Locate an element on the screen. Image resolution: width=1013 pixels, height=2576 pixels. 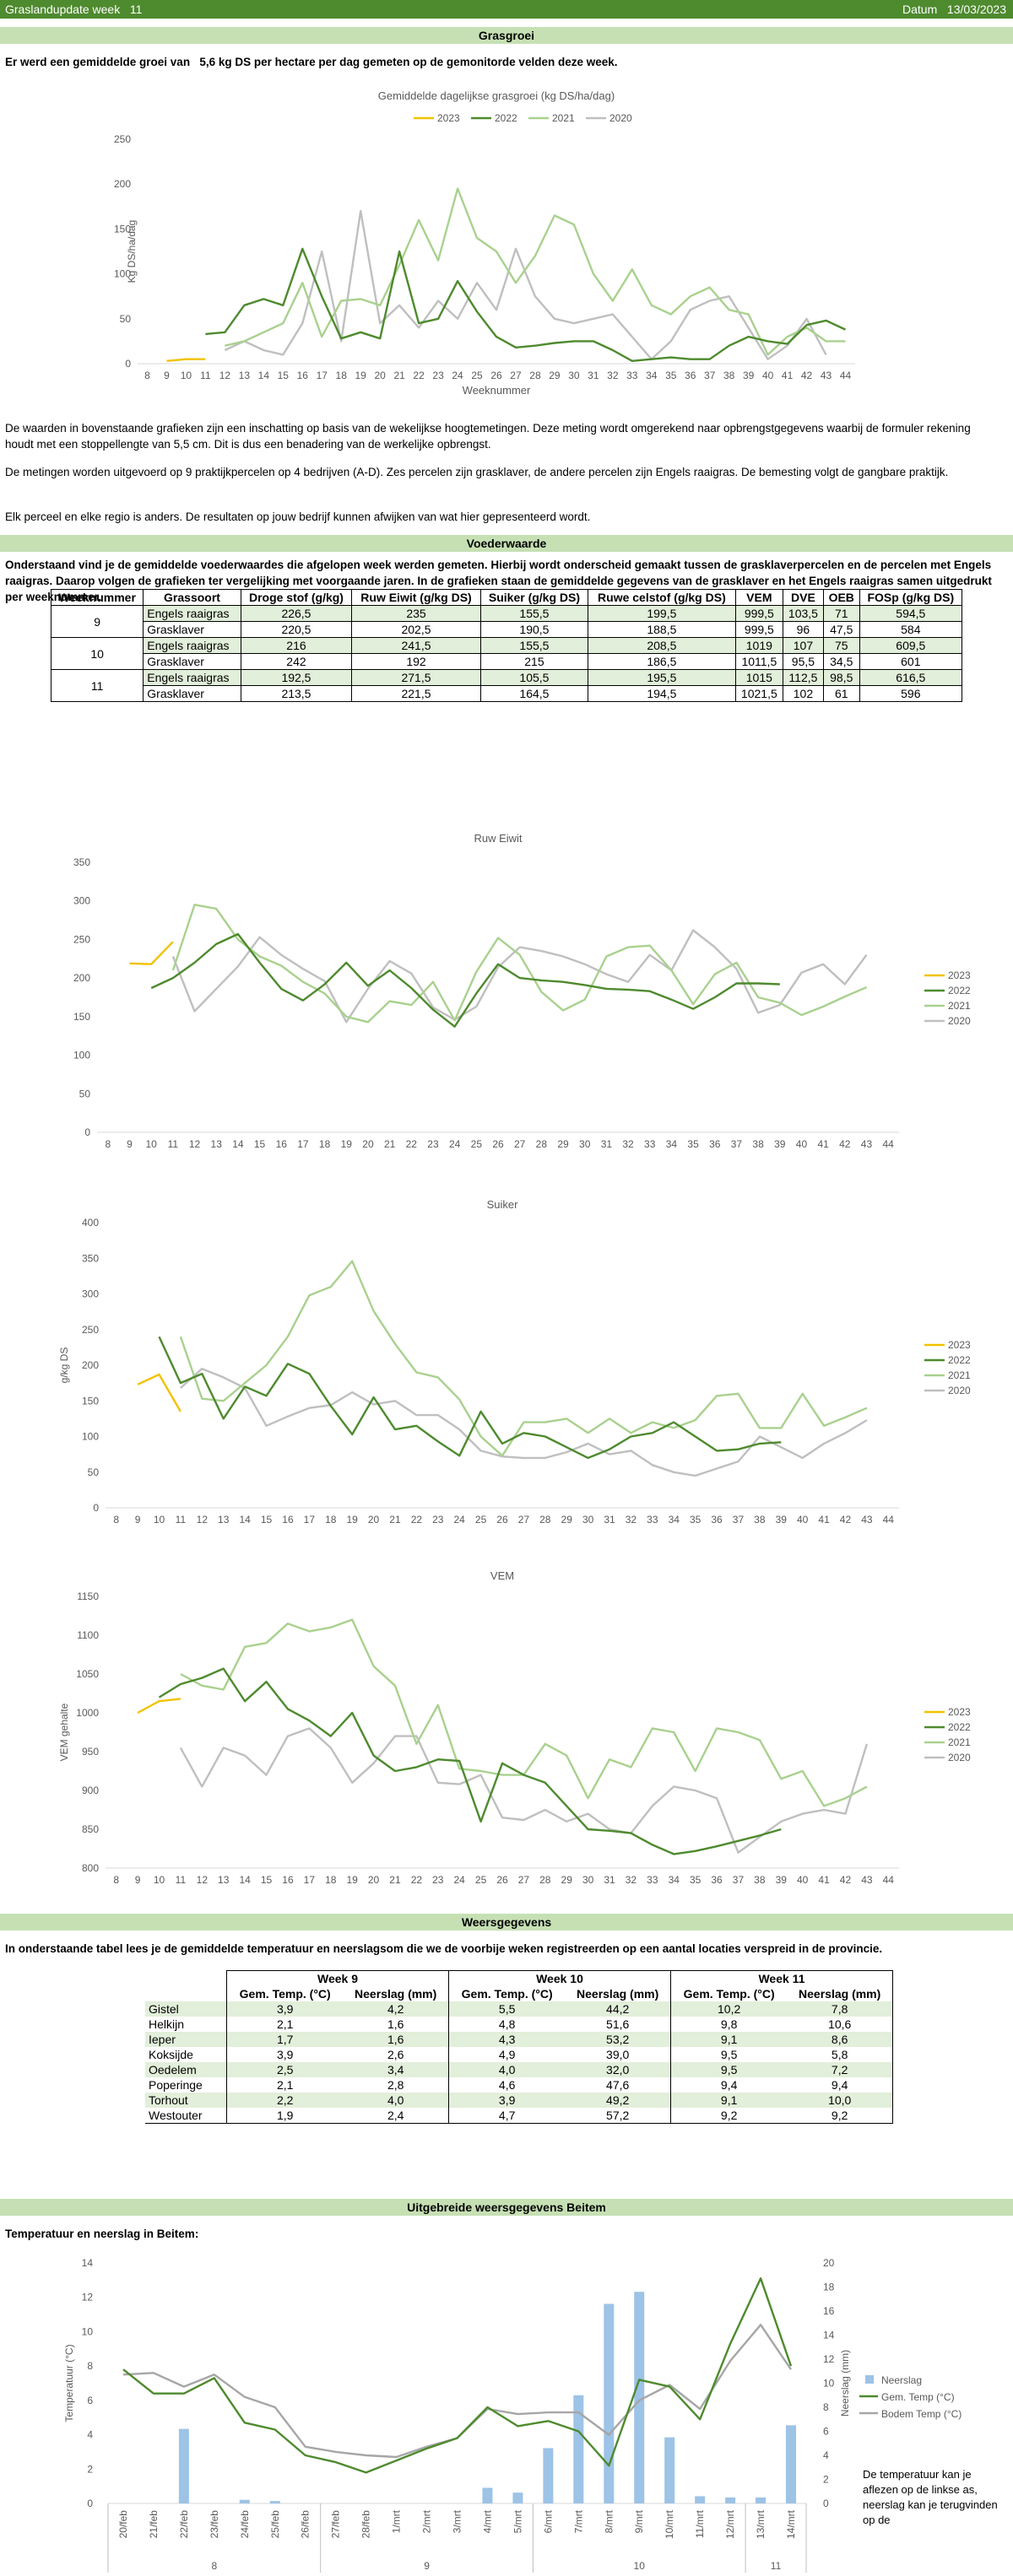
y-axis-label: g/kg DS is located at coordinates (64, 1365).